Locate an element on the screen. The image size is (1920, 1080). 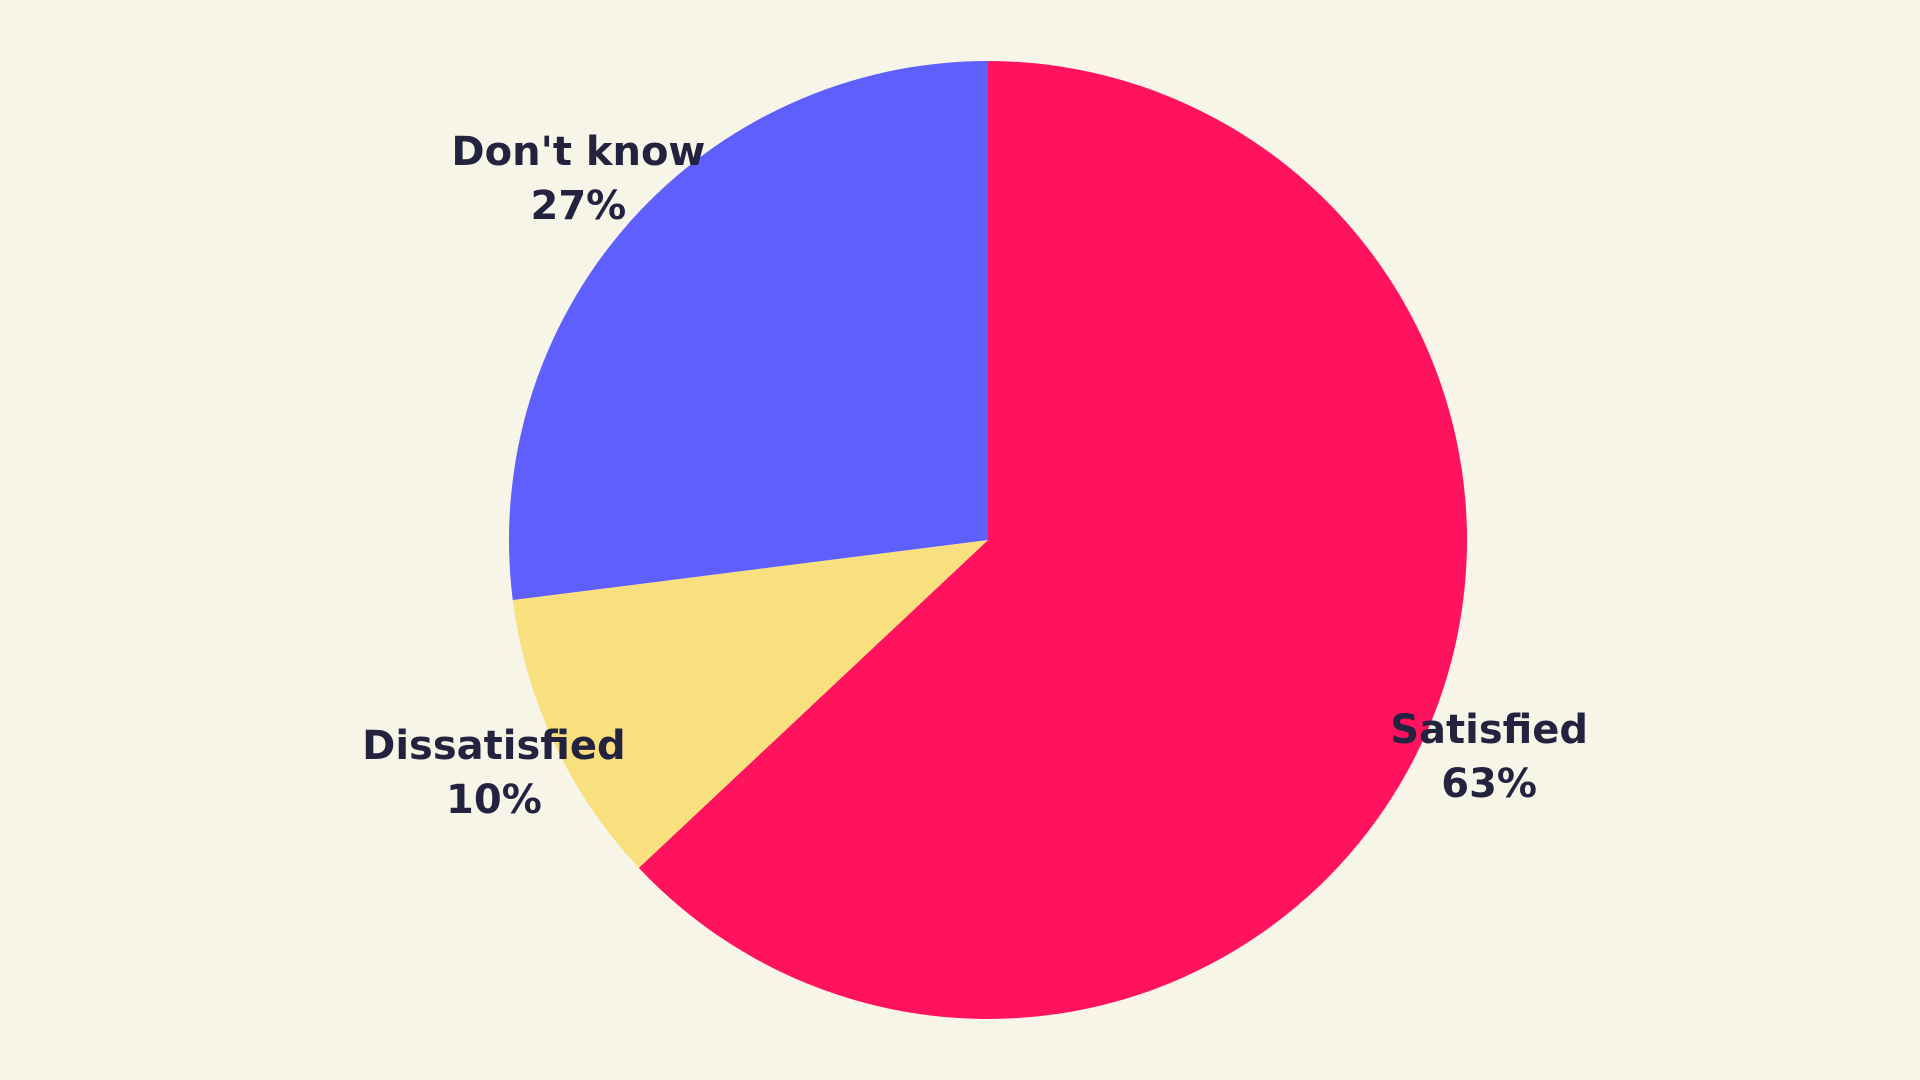
slice-value-satisfied: 63% is located at coordinates (1489, 783).